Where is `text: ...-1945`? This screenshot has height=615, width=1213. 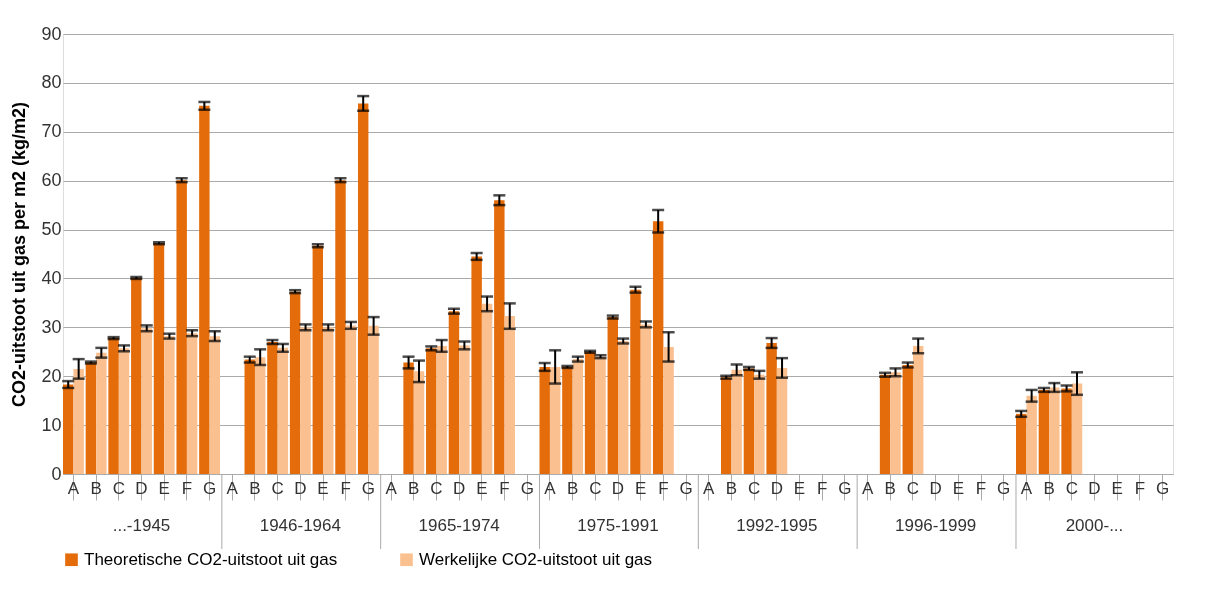 text: ...-1945 is located at coordinates (141, 525).